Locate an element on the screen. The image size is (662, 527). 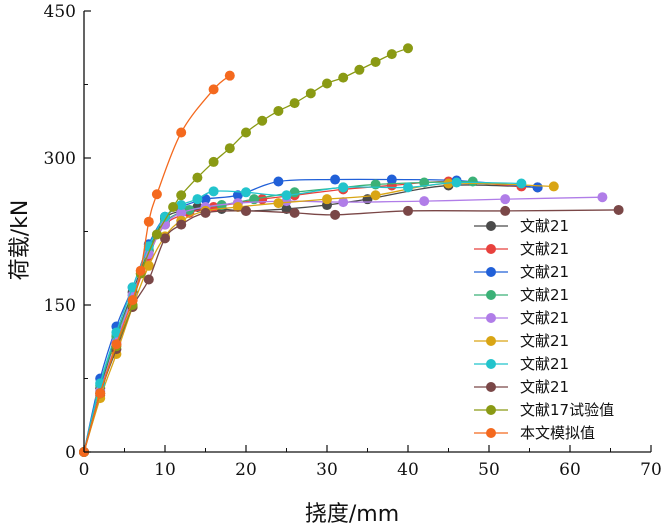
x-axis-title: 挠度/mm is located at coordinates (352, 514).